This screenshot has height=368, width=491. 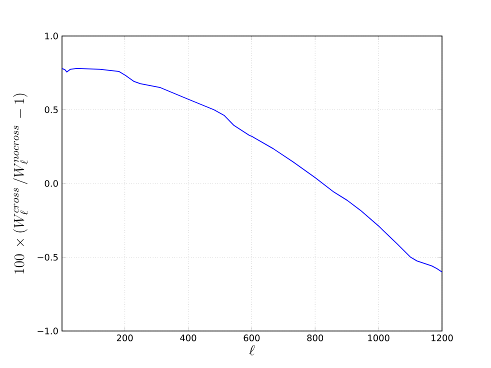 What do you see at coordinates (315, 338) in the screenshot?
I see `x-tick-label: 800` at bounding box center [315, 338].